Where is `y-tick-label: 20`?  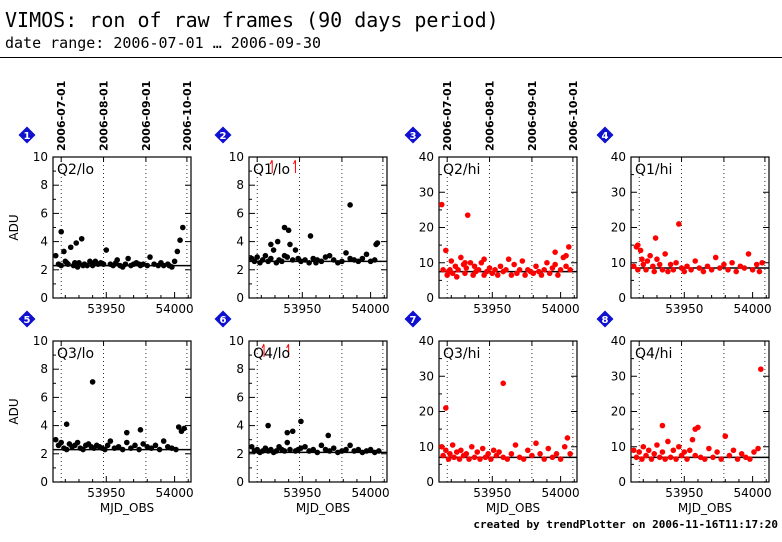
y-tick-label: 20 is located at coordinates (426, 228).